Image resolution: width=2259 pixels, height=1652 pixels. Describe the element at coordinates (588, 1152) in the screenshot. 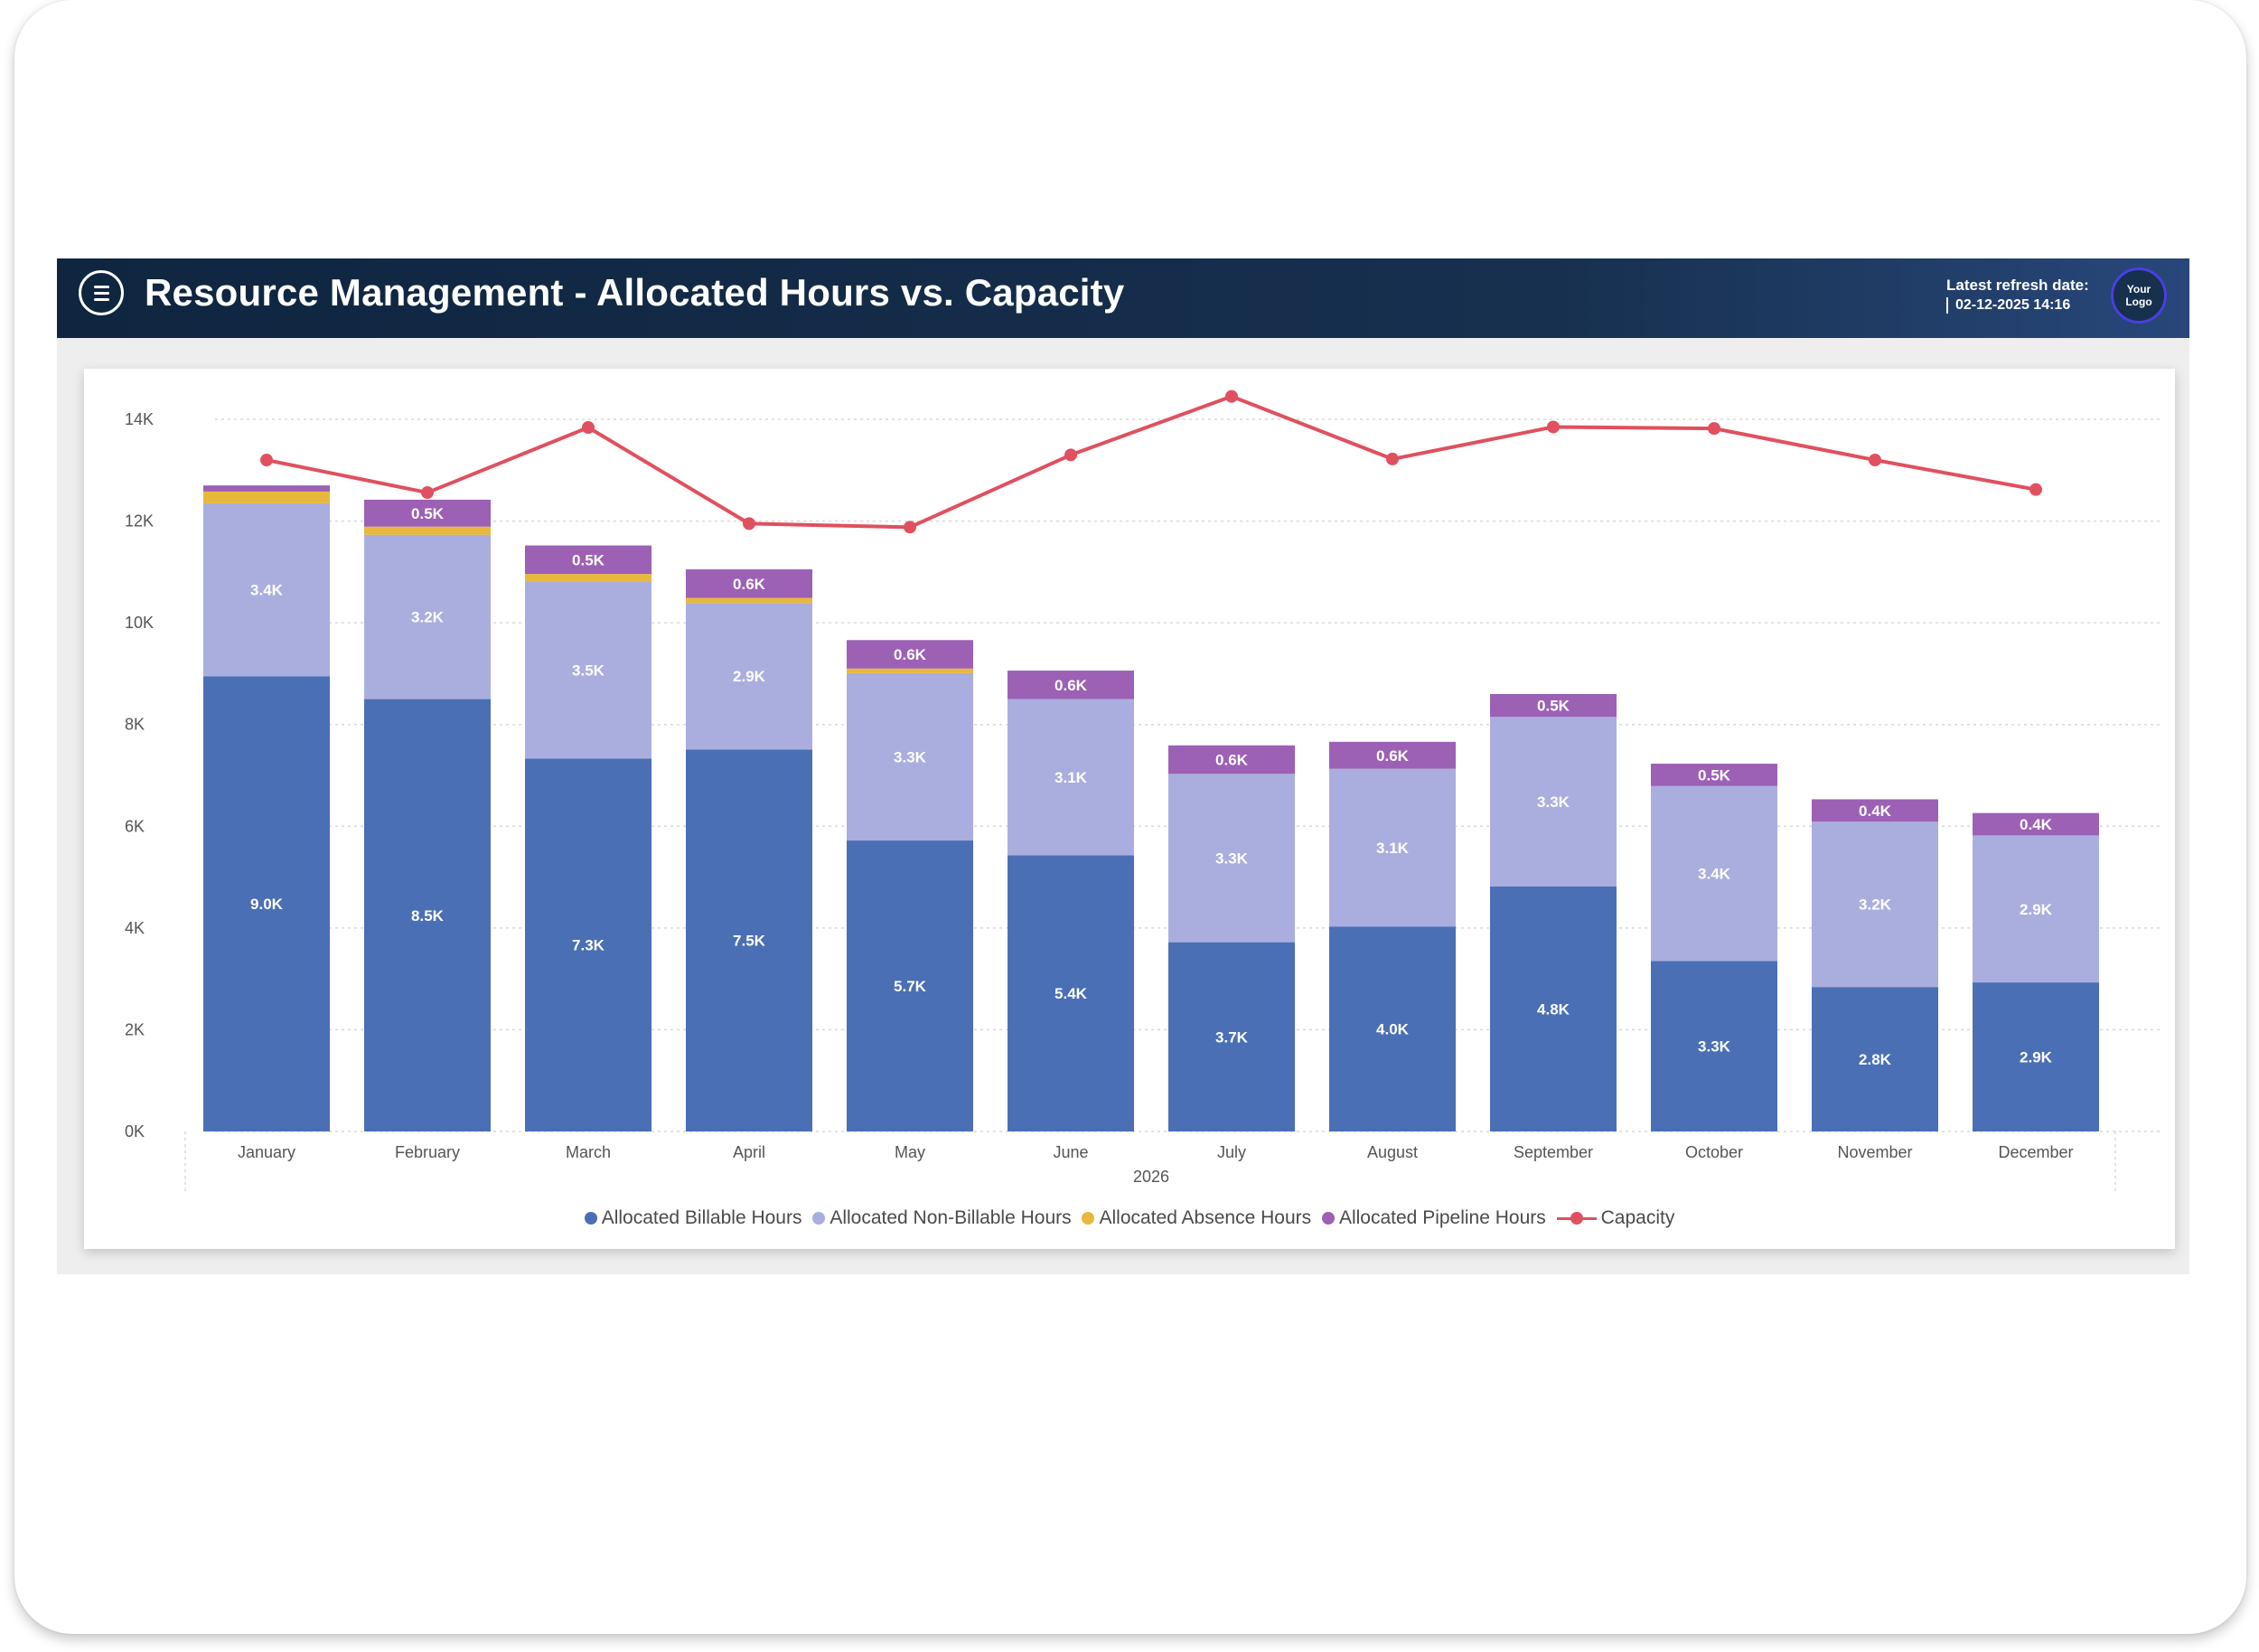

I see `x-tick-label: March` at that location.